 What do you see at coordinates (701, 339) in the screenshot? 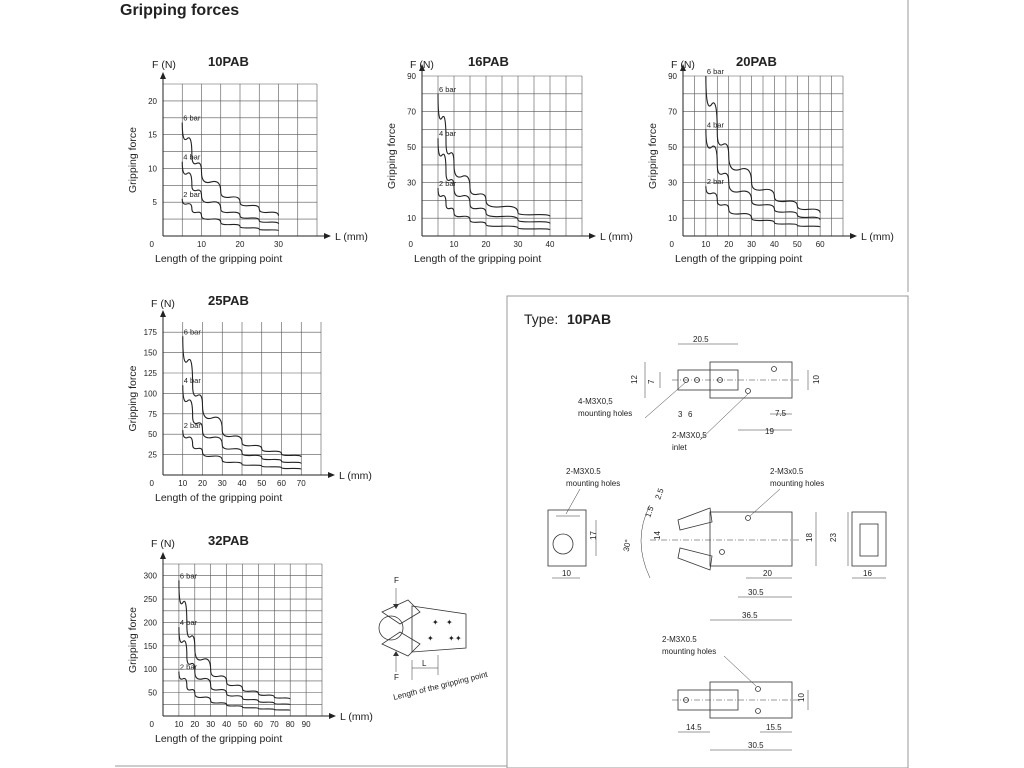
I see `dim-20-5: 20.5` at bounding box center [701, 339].